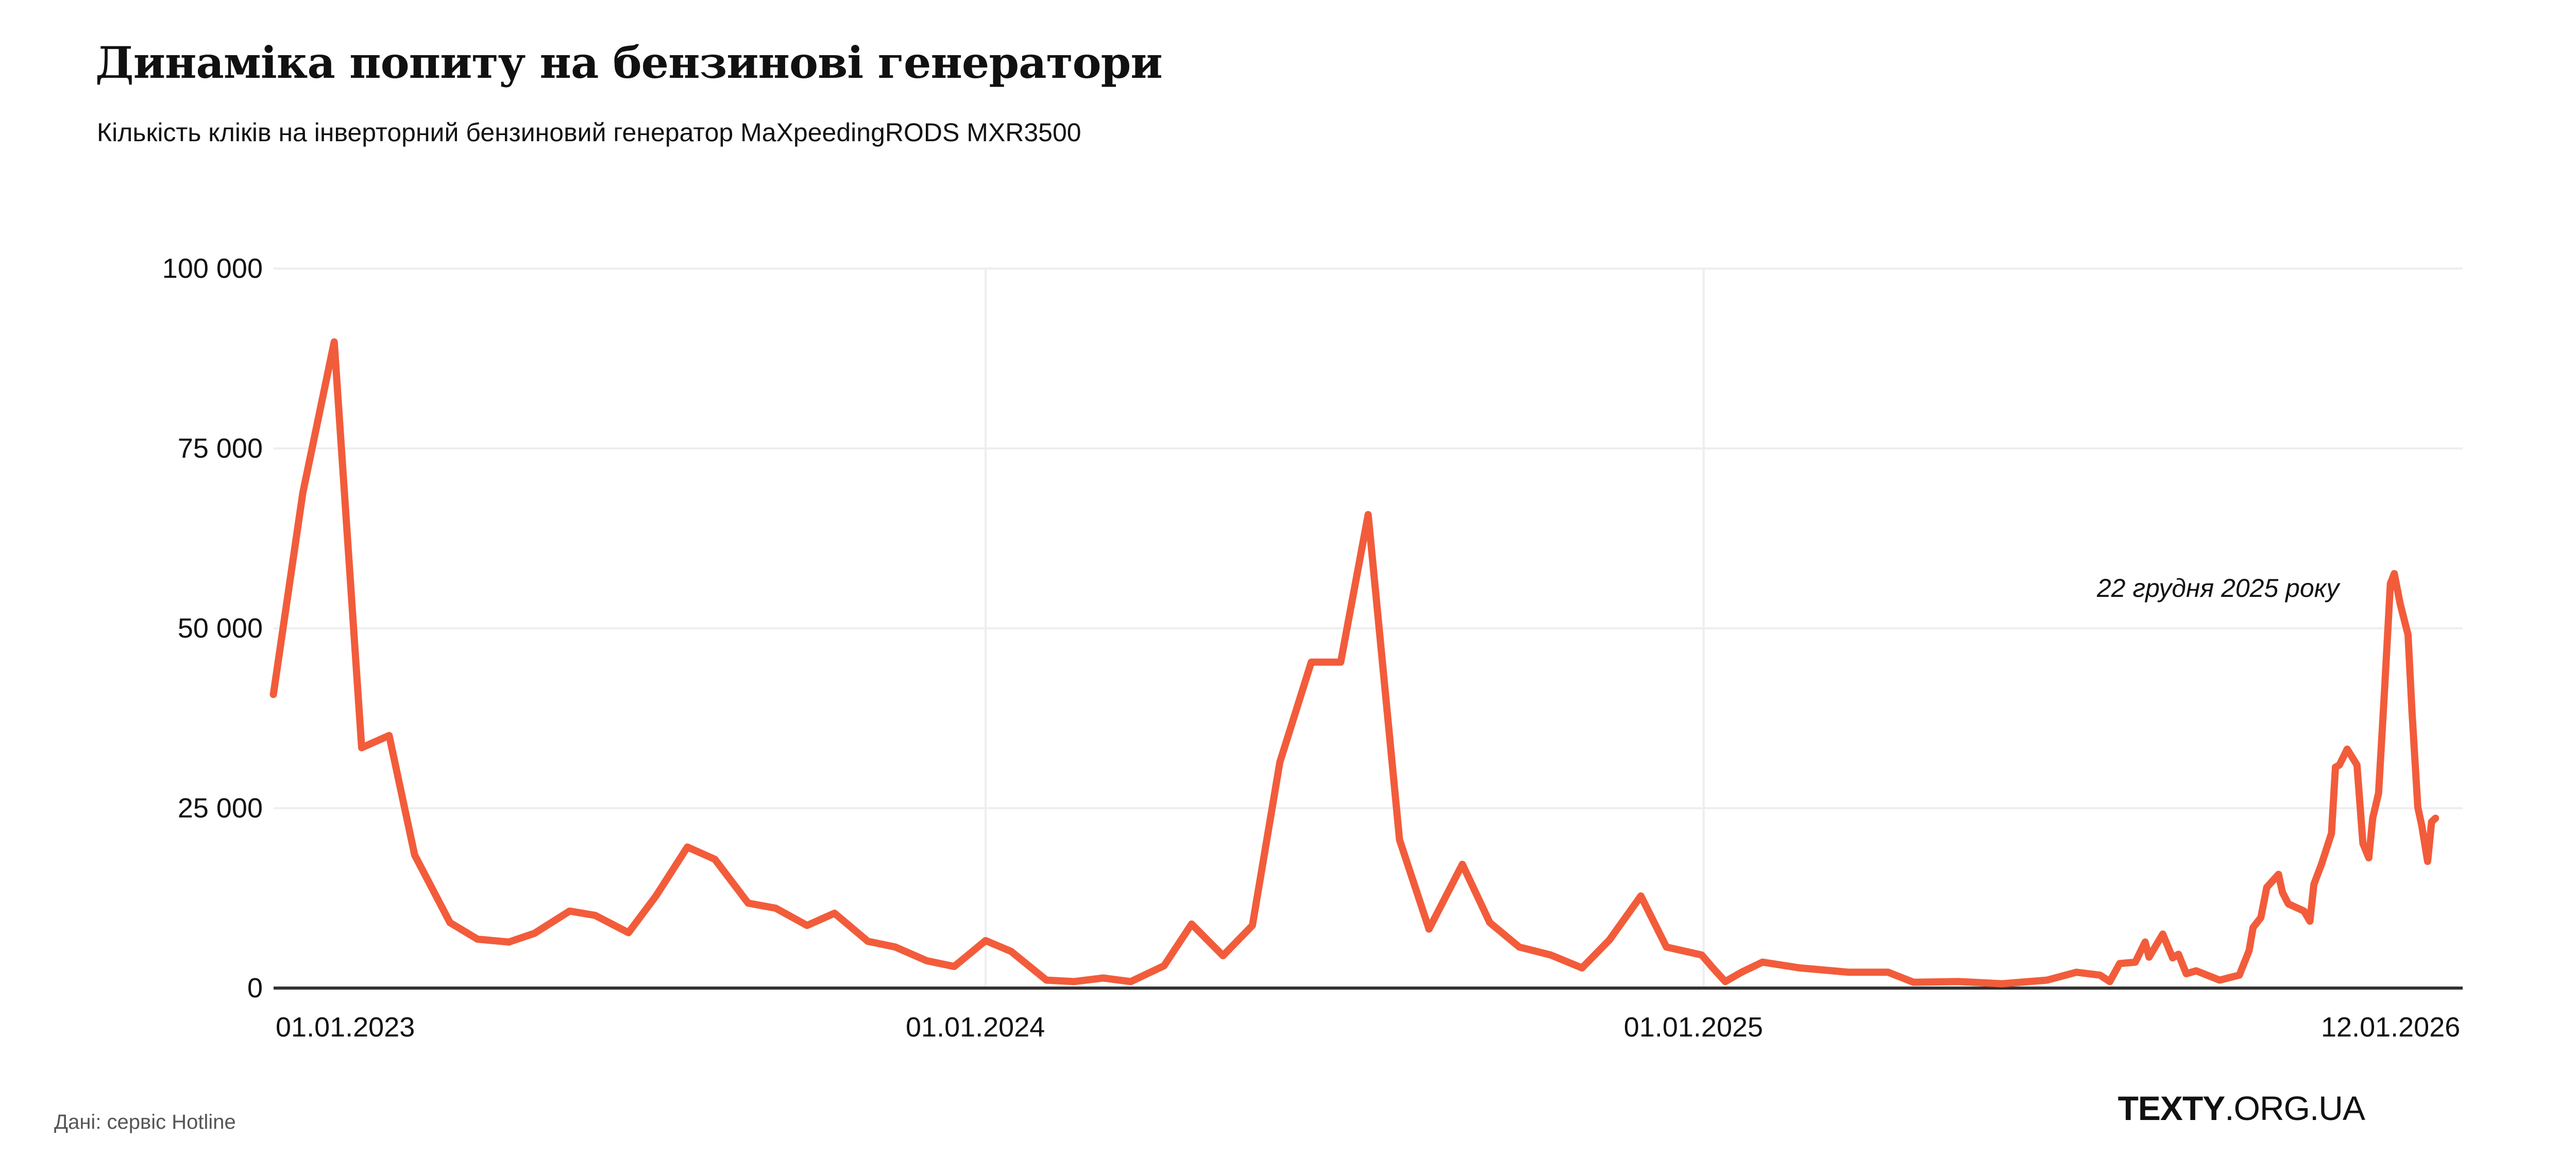 The width and height of the screenshot is (2576, 1153). Describe the element at coordinates (629, 62) in the screenshot. I see `chart-title: Динаміка попиту на бензинові генератори` at that location.